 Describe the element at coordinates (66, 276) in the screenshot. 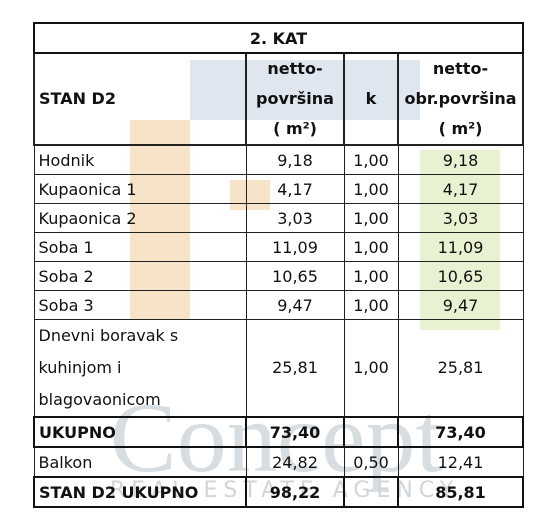

I see `cell-text: Soba 2` at that location.